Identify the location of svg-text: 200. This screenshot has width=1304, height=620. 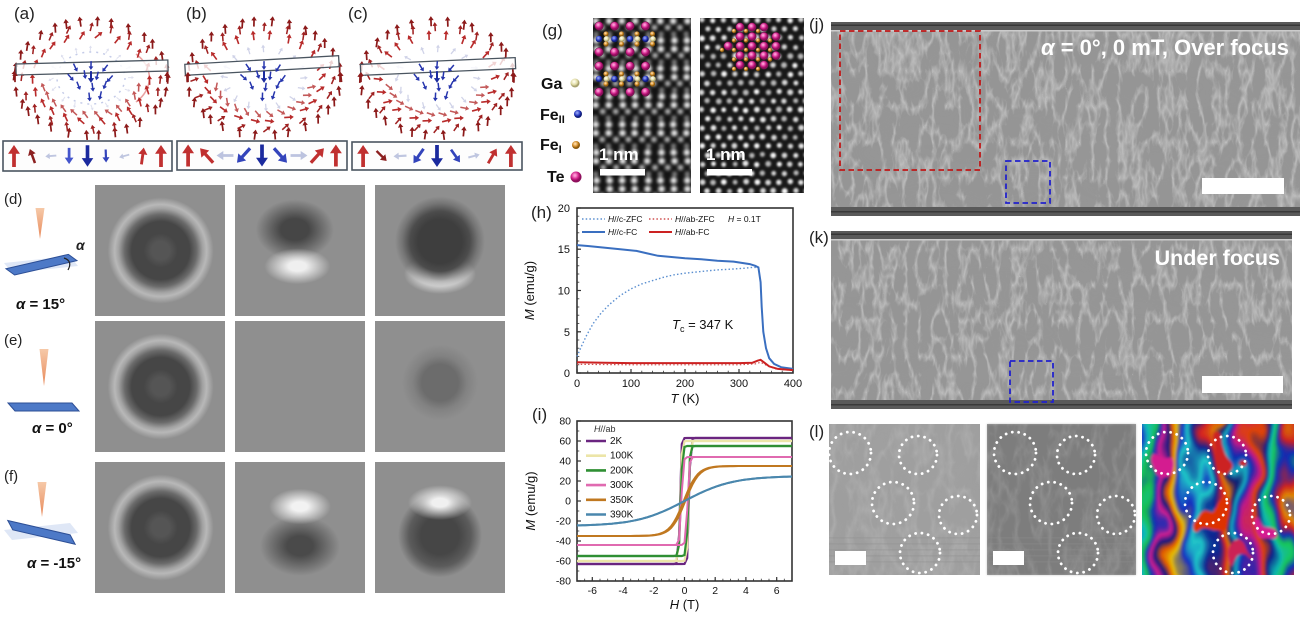
(685, 384).